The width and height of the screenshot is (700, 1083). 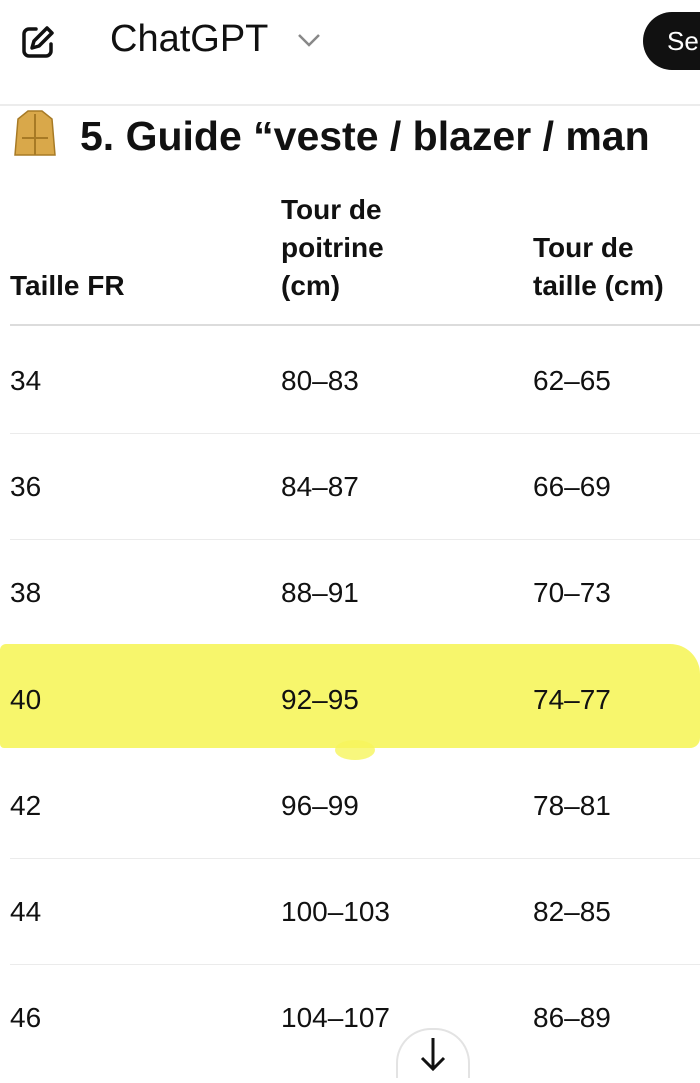 What do you see at coordinates (309, 40) in the screenshot?
I see `chevron-down-icon` at bounding box center [309, 40].